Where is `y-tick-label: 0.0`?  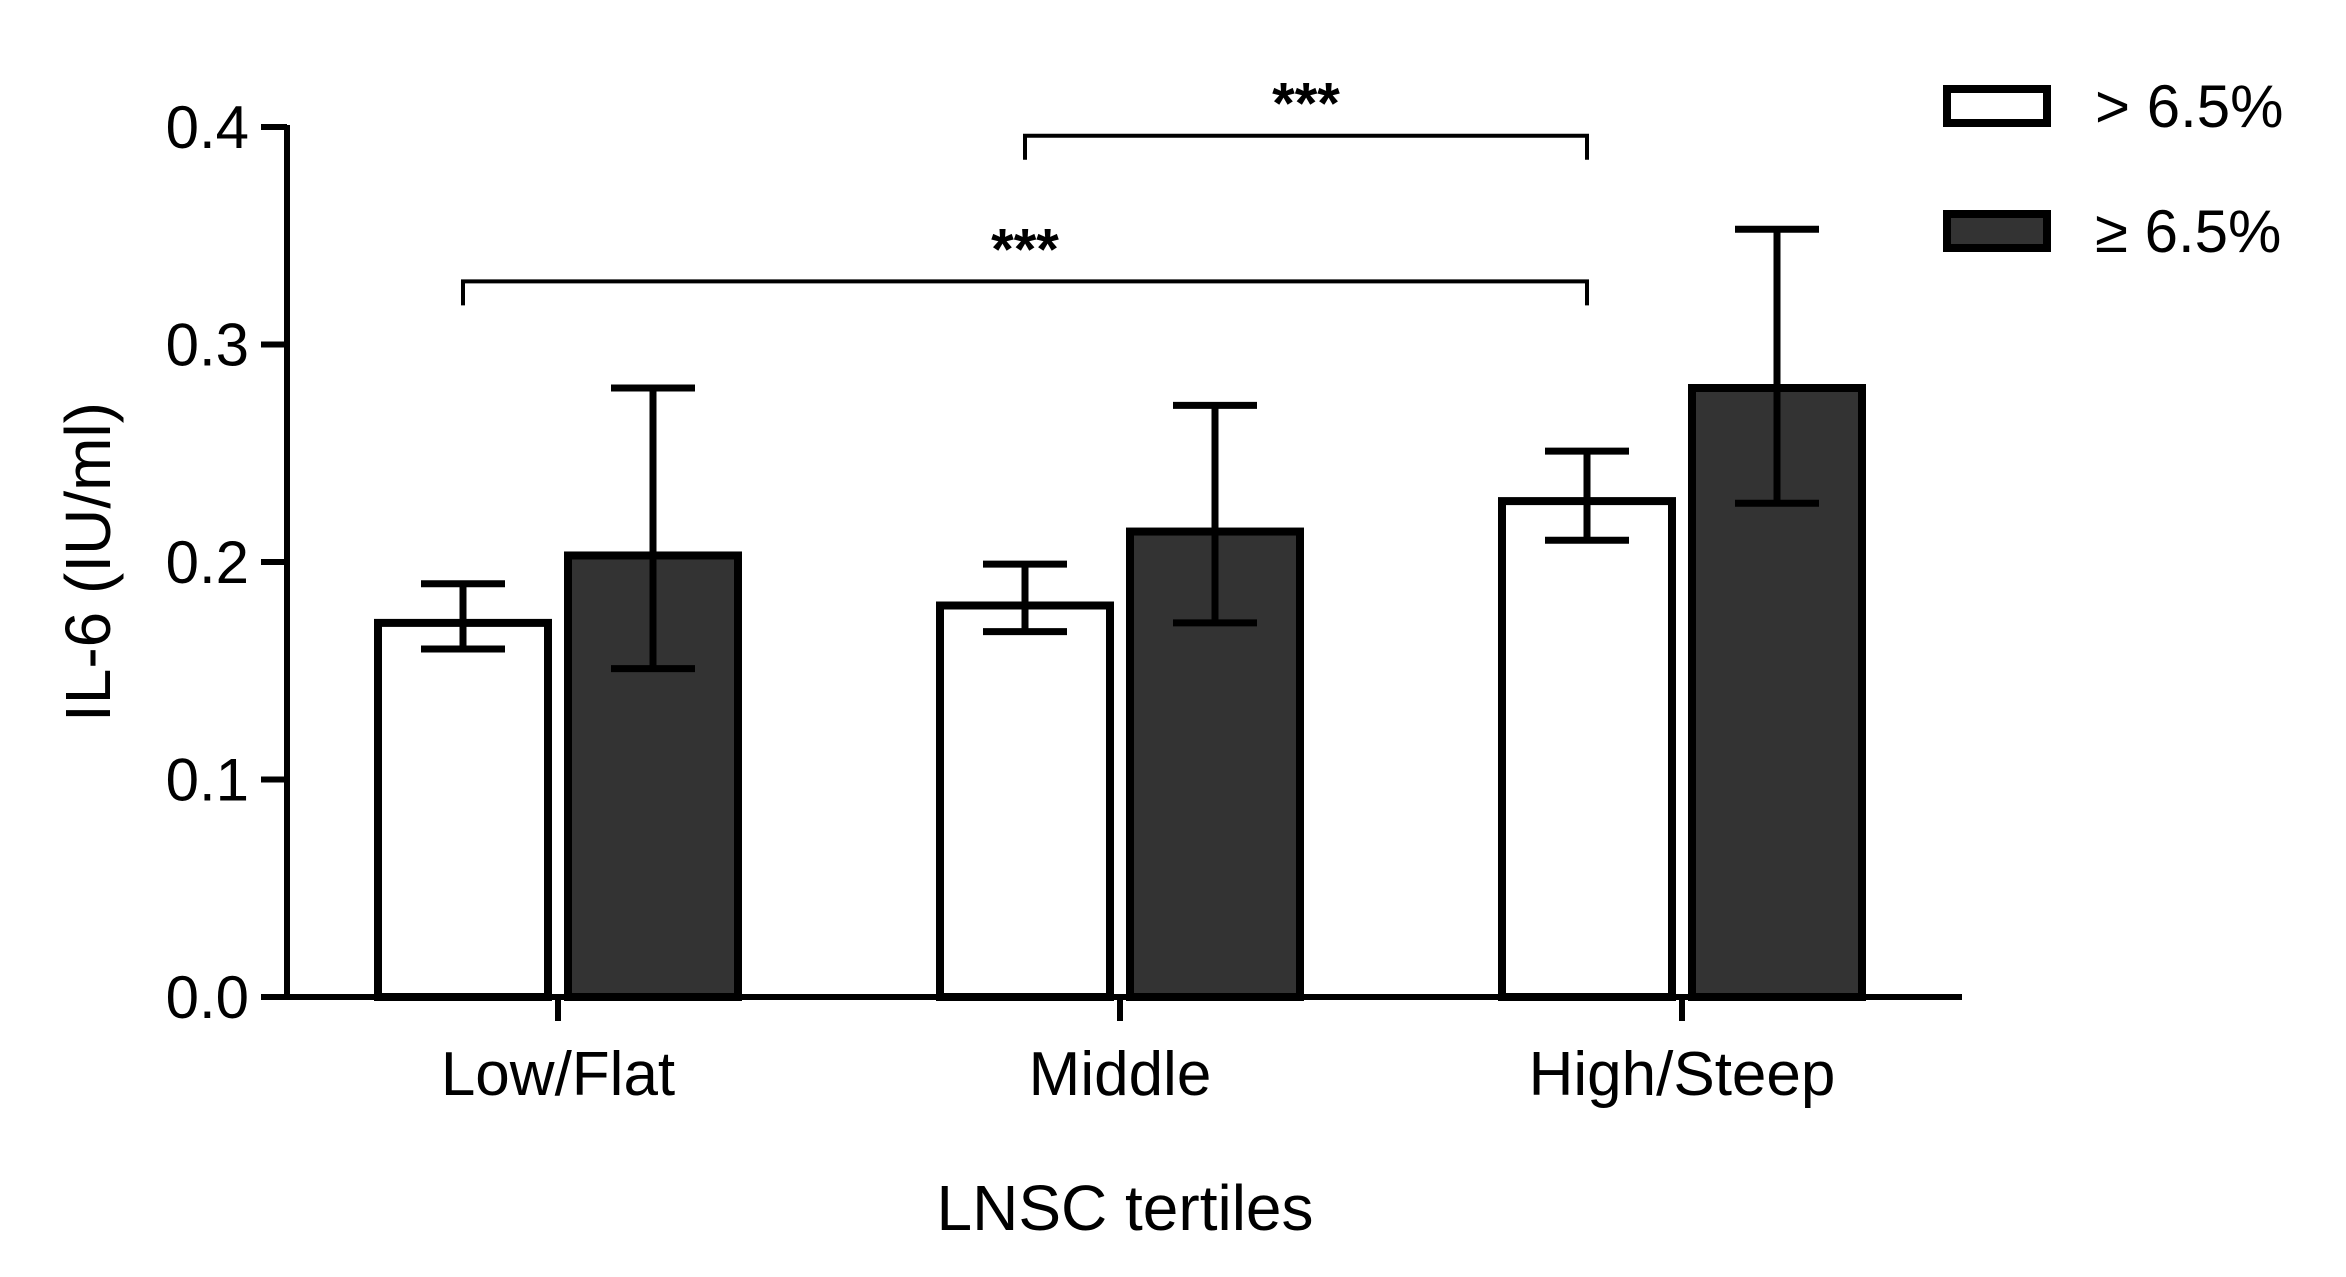
y-tick-label: 0.0 is located at coordinates (207, 997).